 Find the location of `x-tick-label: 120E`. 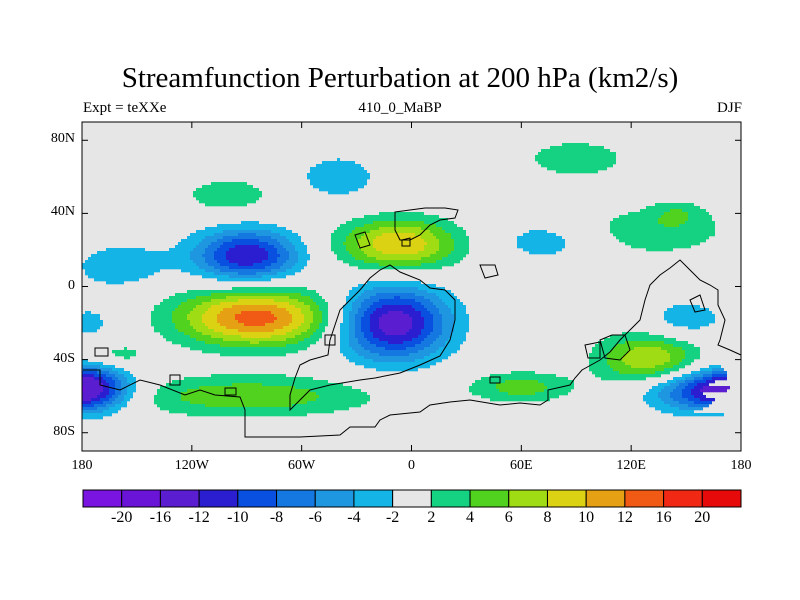

x-tick-label: 120E is located at coordinates (631, 465).